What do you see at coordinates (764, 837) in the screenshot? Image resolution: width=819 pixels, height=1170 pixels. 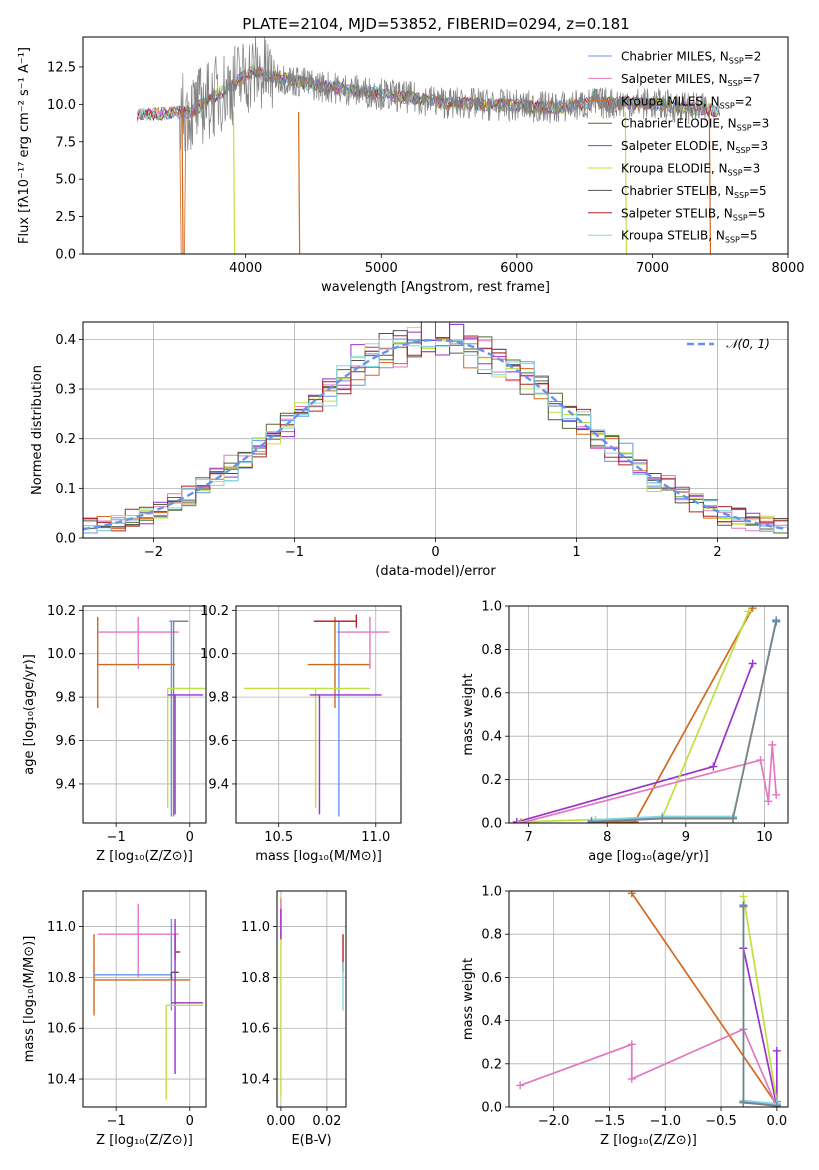 I see `x-tick-label: 10` at bounding box center [764, 837].